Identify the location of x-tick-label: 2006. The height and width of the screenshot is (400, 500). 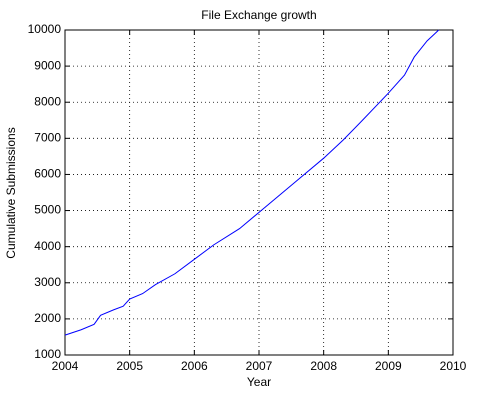
(194, 366).